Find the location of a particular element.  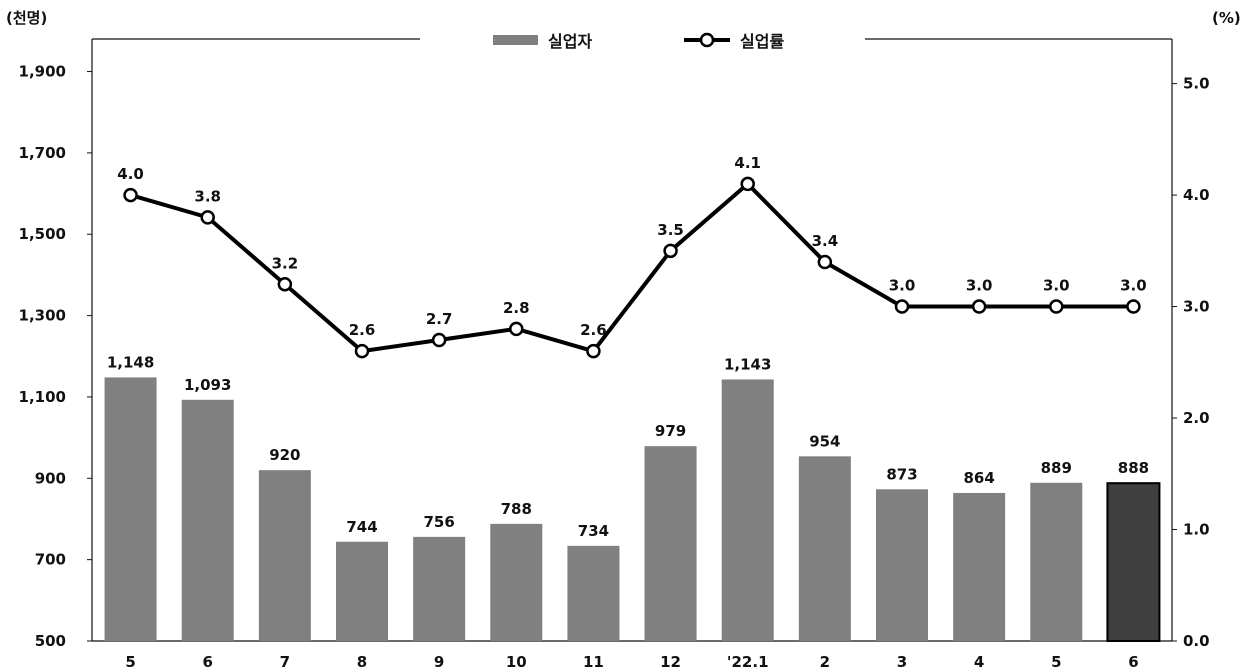

right-axis-tick-label: 4.0 is located at coordinates (1196, 195).